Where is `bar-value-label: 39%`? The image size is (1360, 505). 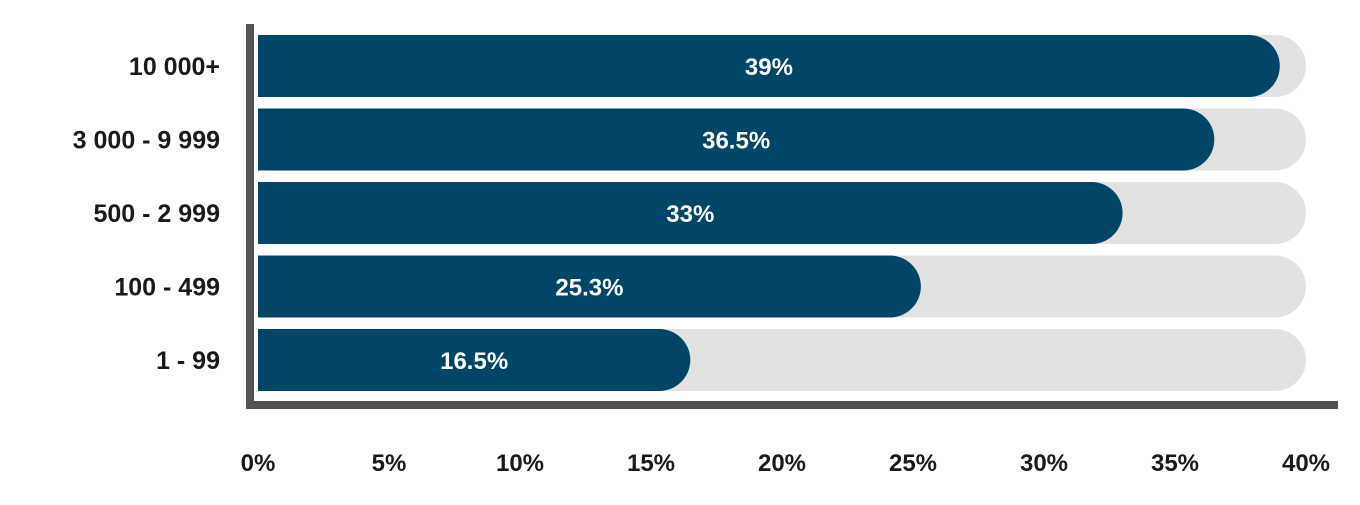
bar-value-label: 39% is located at coordinates (769, 67).